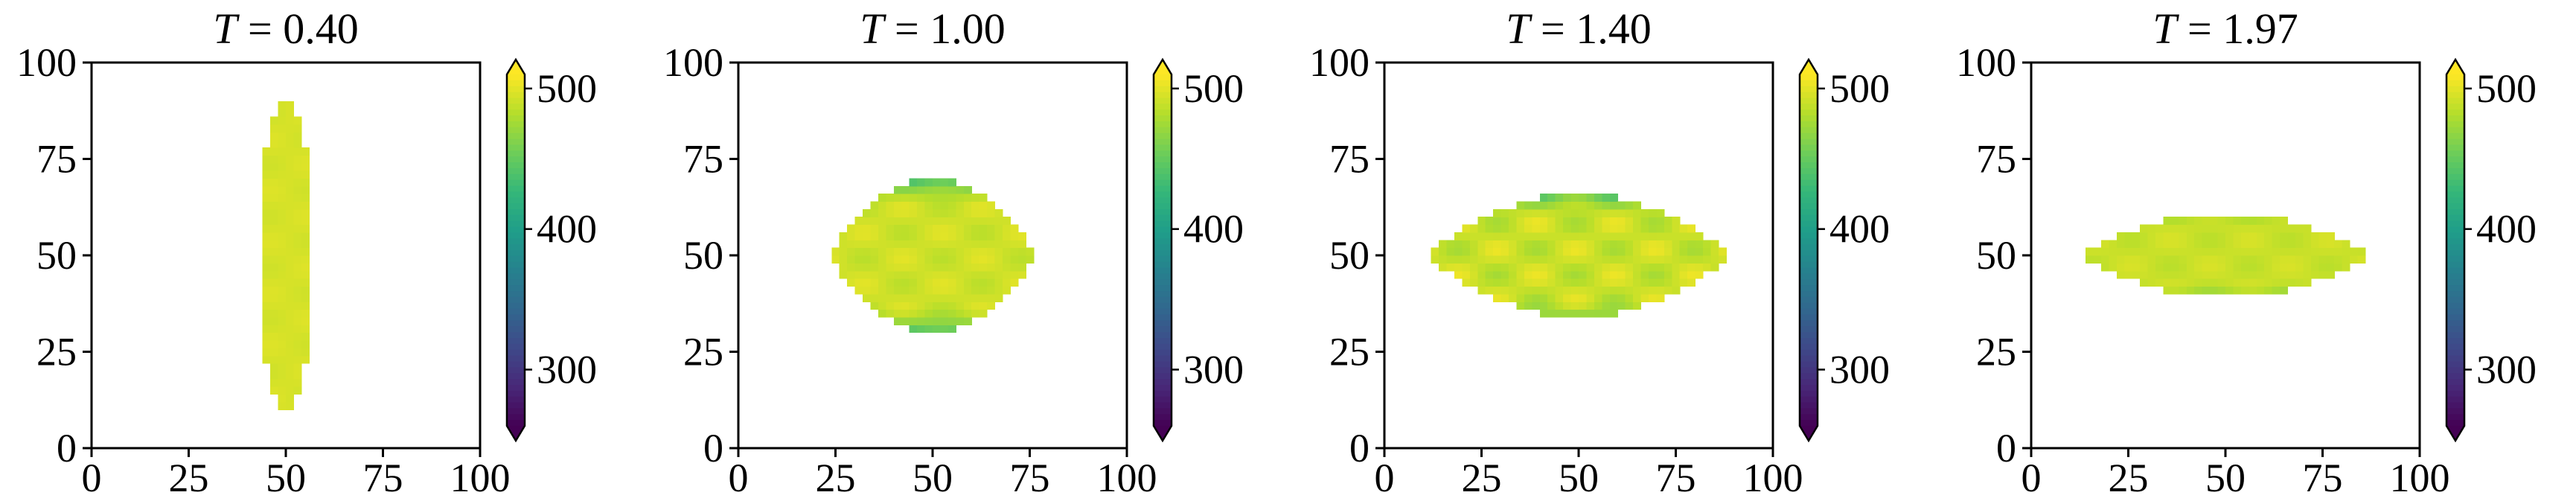 This screenshot has height=501, width=2576. Describe the element at coordinates (2006, 448) in the screenshot. I see `y-tick-label: 0` at that location.